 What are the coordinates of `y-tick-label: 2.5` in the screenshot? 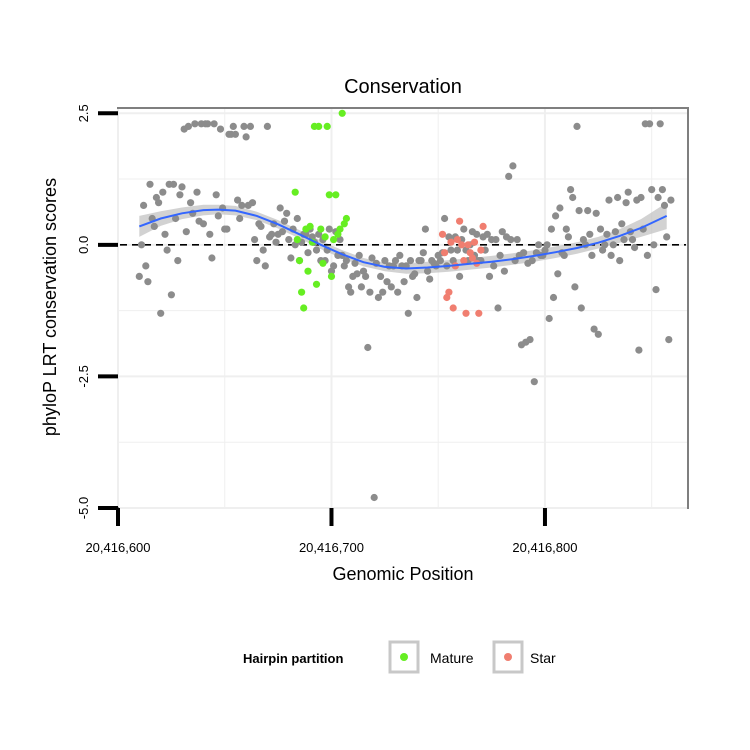 It's located at (83, 113).